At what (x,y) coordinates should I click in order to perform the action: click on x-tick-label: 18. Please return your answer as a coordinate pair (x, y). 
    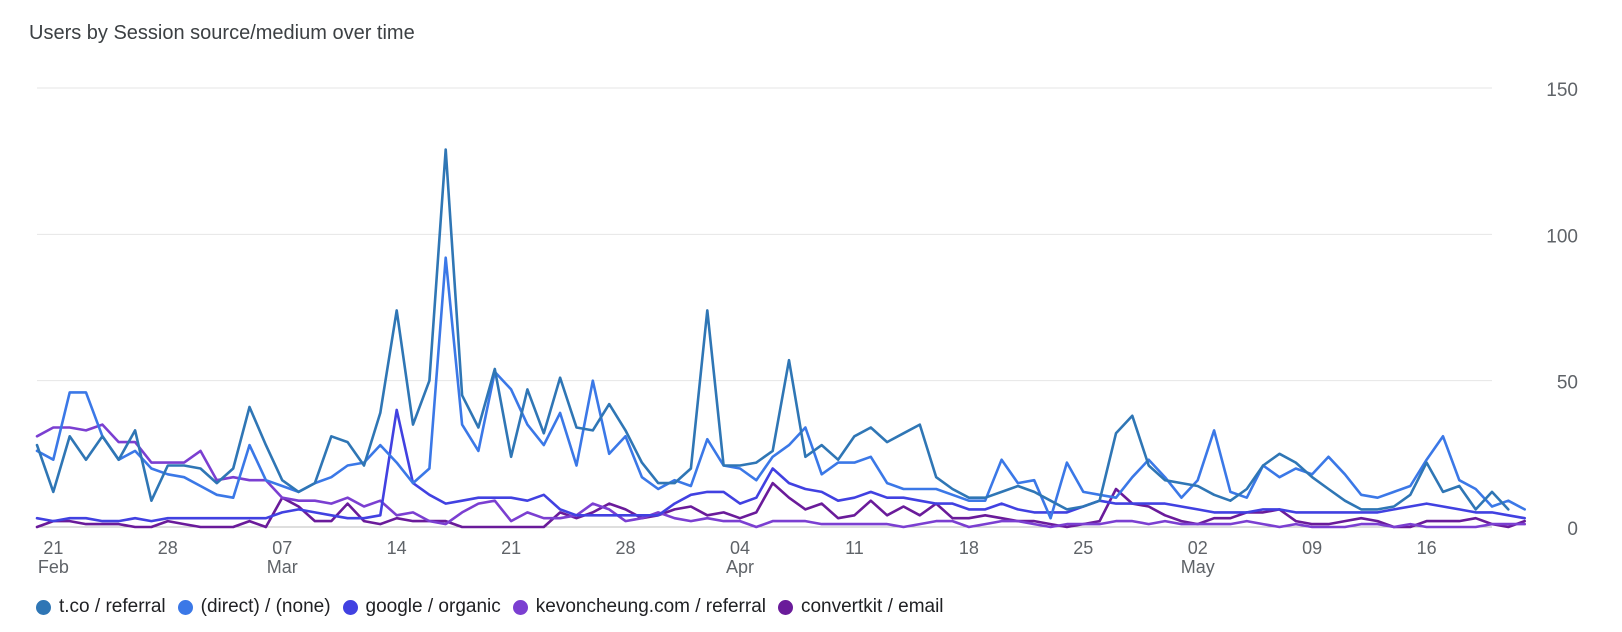
    Looking at the image, I should click on (969, 548).